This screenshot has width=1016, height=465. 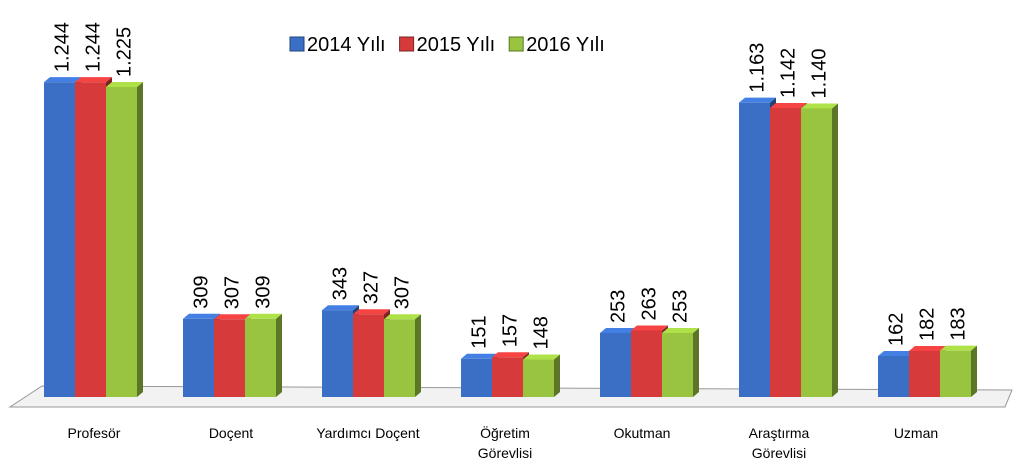 What do you see at coordinates (565, 45) in the screenshot?
I see `legend-label: 2016 Yılı` at bounding box center [565, 45].